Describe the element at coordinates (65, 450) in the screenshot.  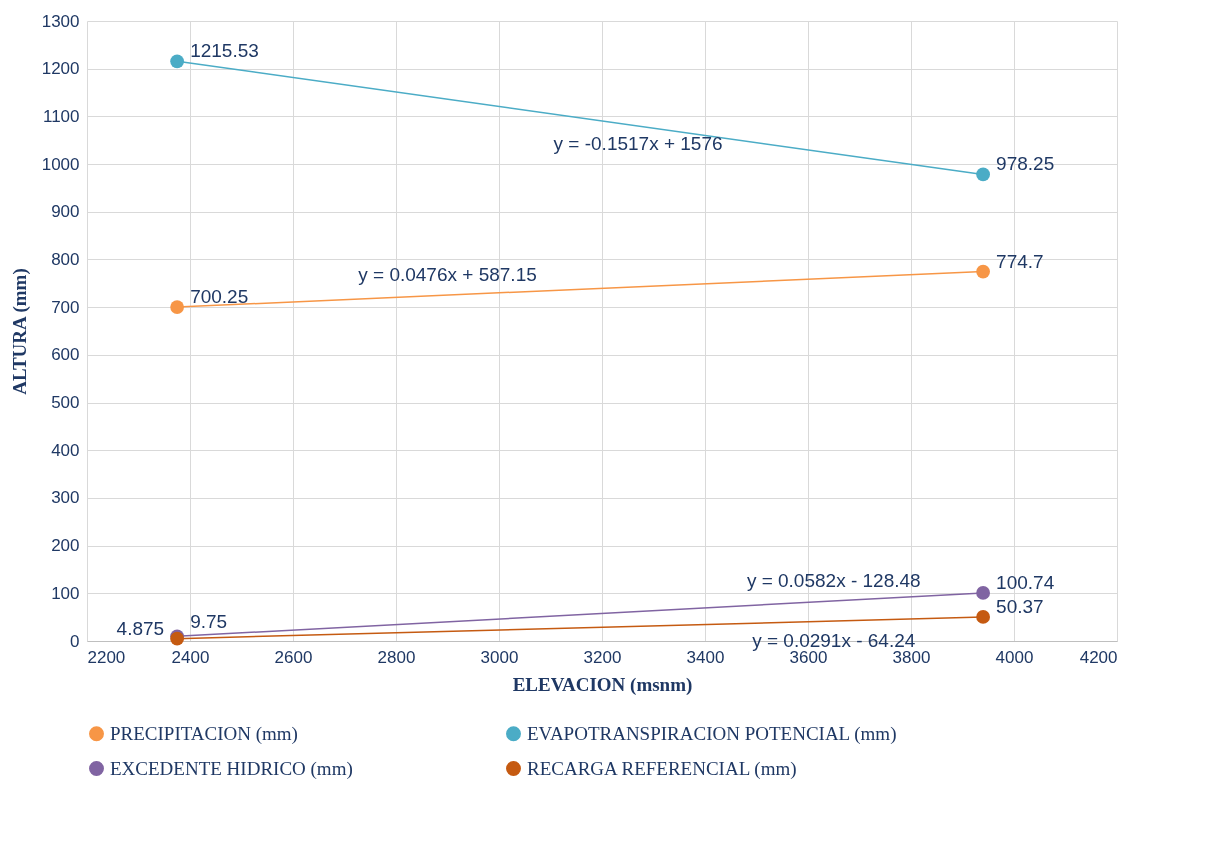
I see `y-tick-label: 400` at that location.